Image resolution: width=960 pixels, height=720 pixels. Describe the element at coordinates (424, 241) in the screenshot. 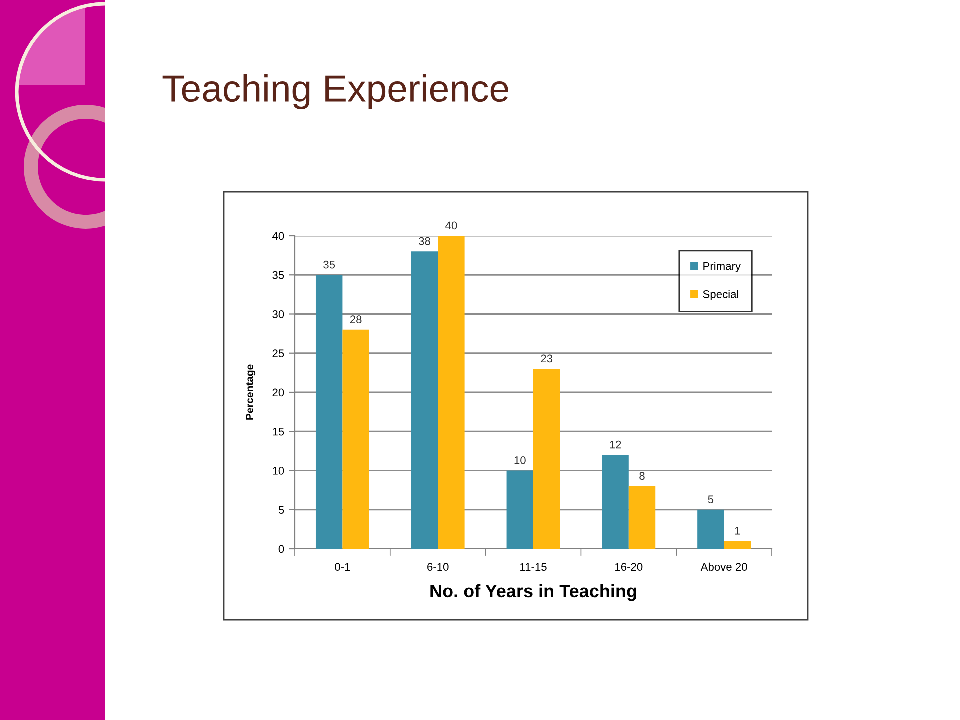

I see `data-label: 38` at that location.